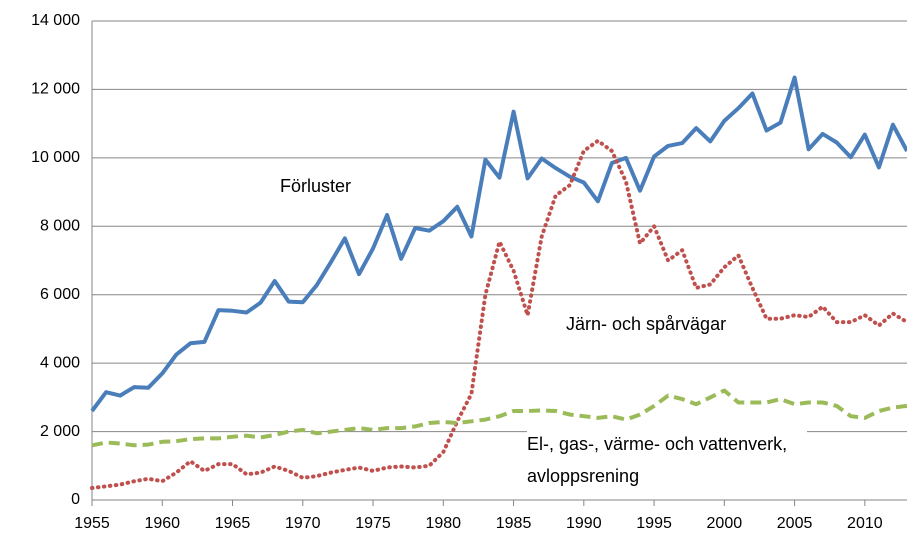 This screenshot has width=907, height=539. I want to click on y-tick-label: 2 000, so click(60, 431).